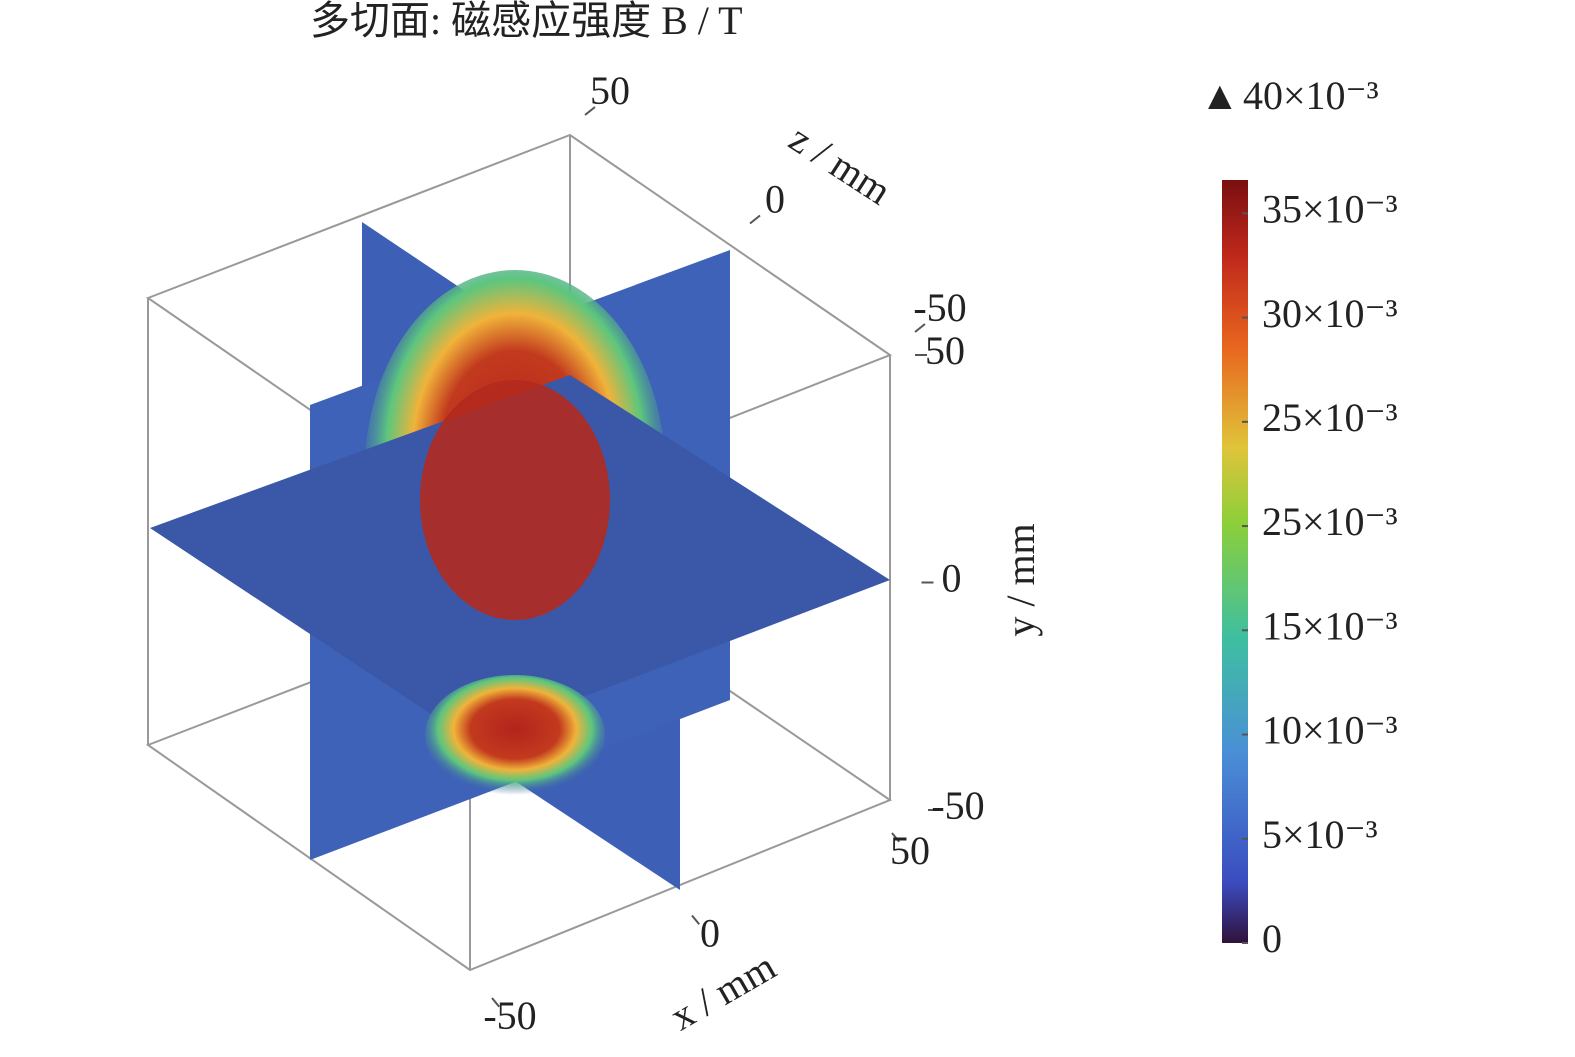 This screenshot has height=1057, width=1575. Describe the element at coordinates (910, 850) in the screenshot. I see `x-tick-label: 50` at that location.